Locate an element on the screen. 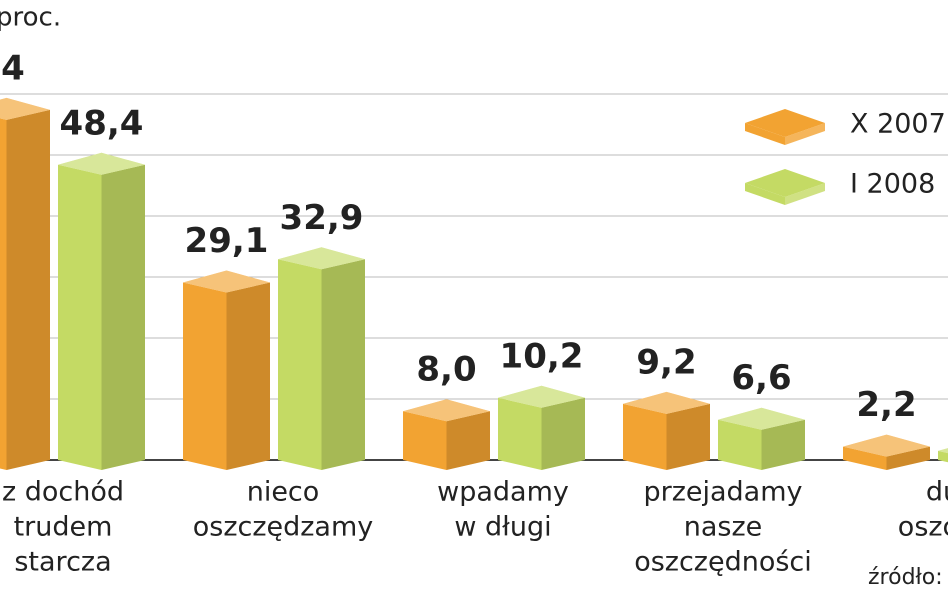 This screenshot has width=948, height=593. x-tick-label: starcza is located at coordinates (62, 562).